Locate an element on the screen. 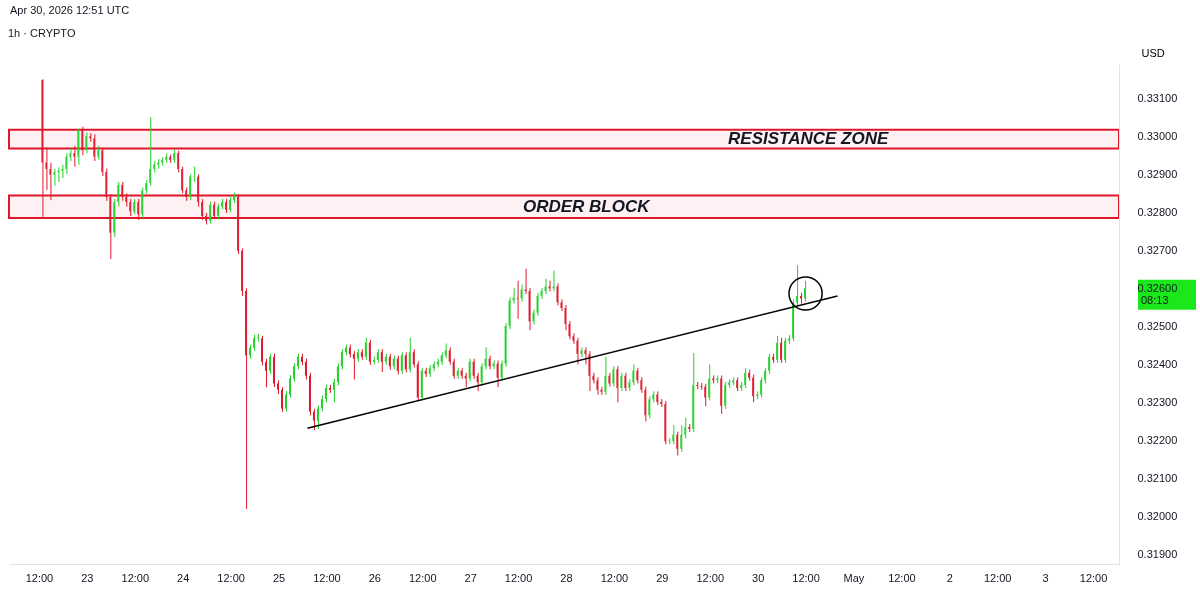  y-tick-label: 0.32100 is located at coordinates (1157, 477).